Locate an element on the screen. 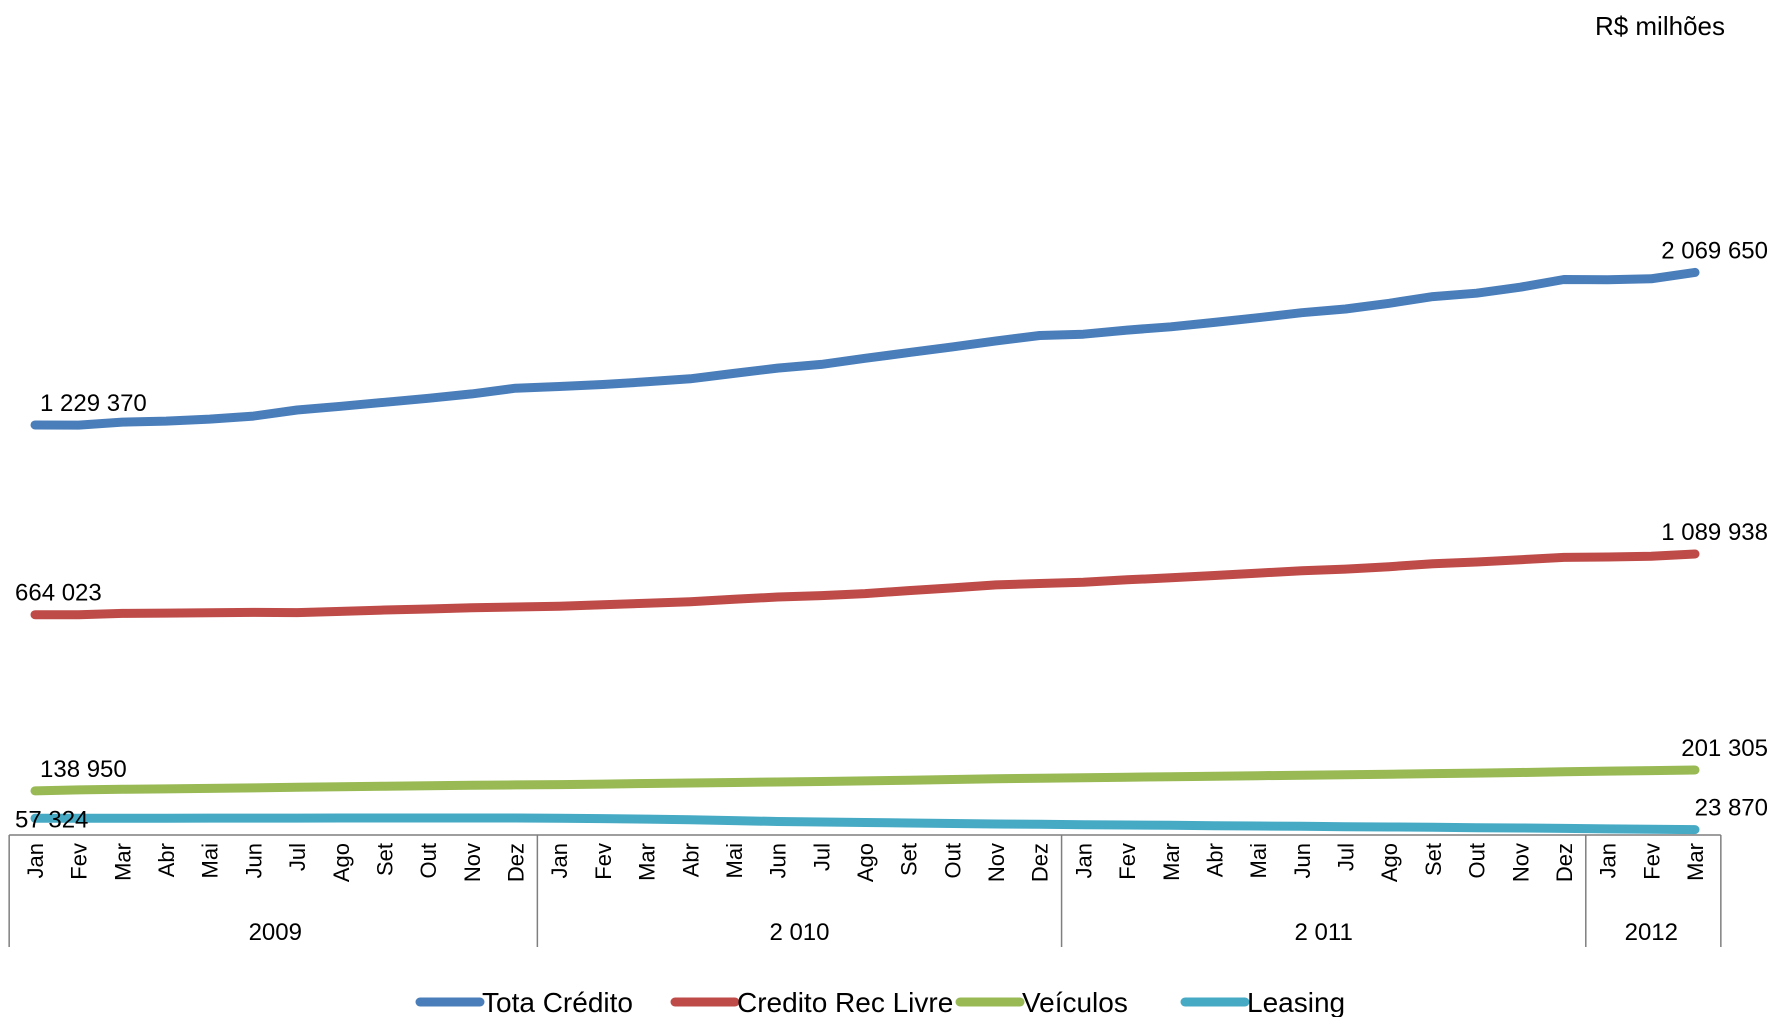  legend-label-3: Veículos is located at coordinates (1075, 1002).